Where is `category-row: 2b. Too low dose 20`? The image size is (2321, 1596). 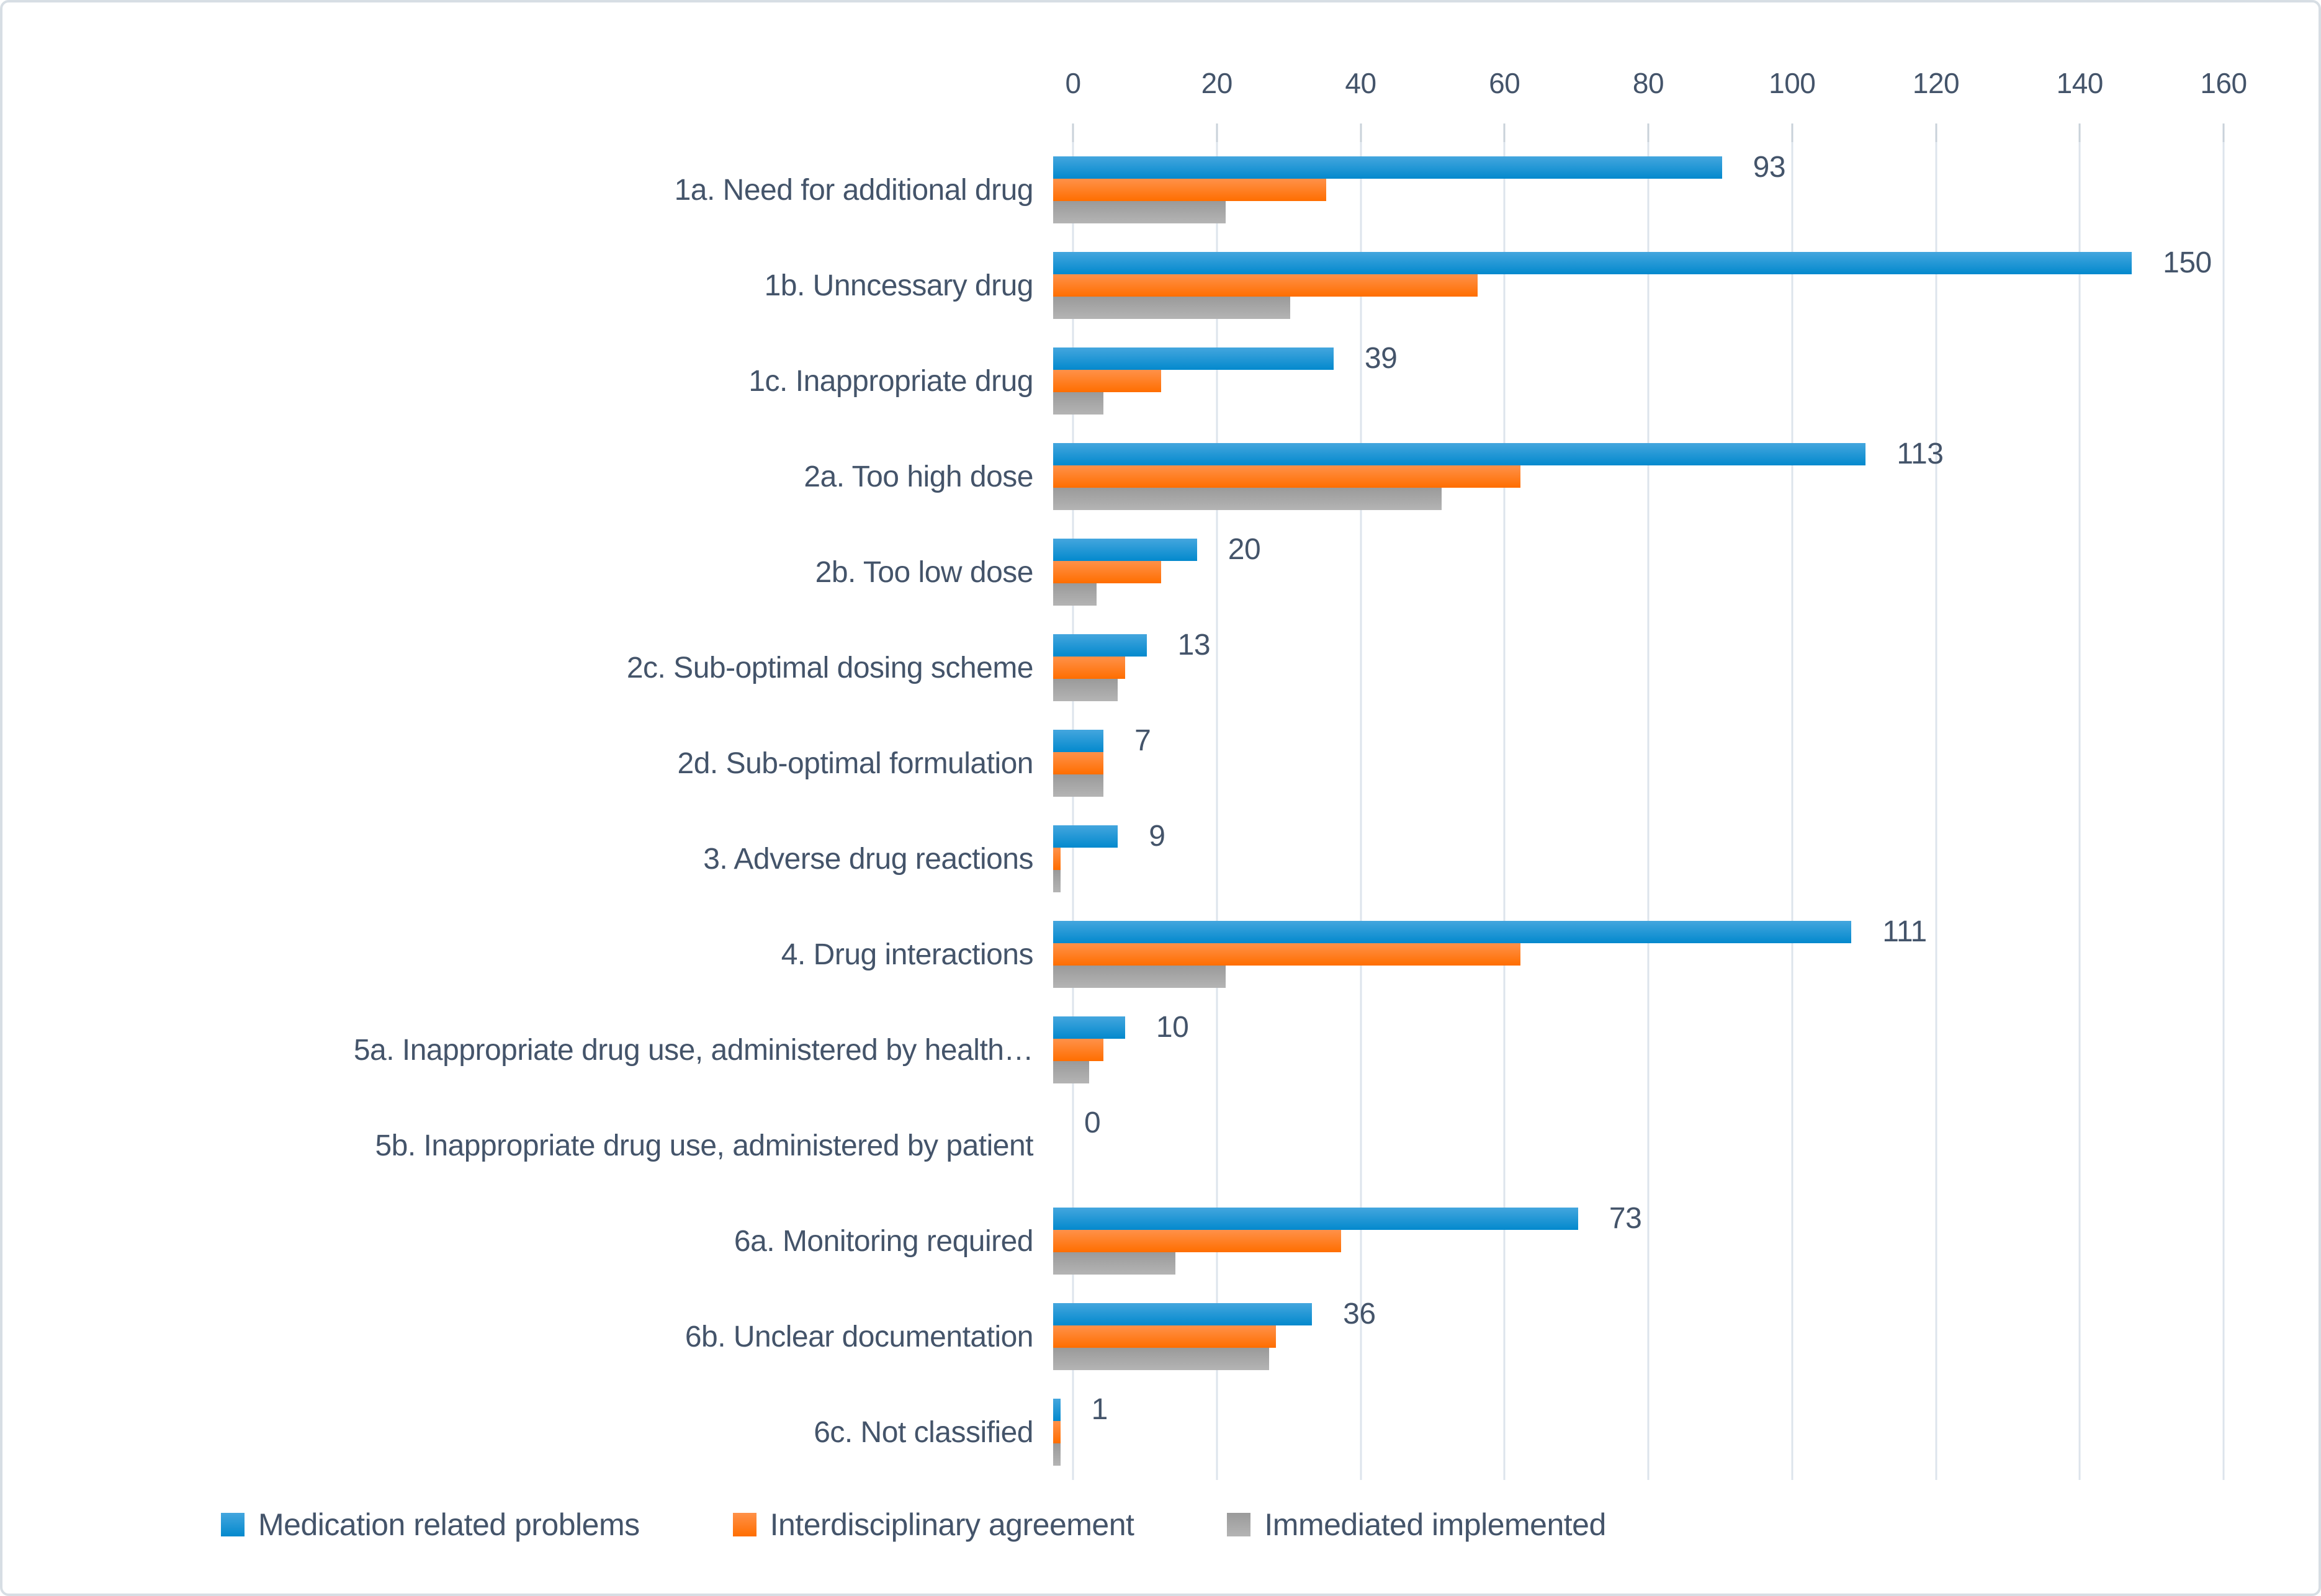 category-row: 2b. Too low dose 20 is located at coordinates (1160, 572).